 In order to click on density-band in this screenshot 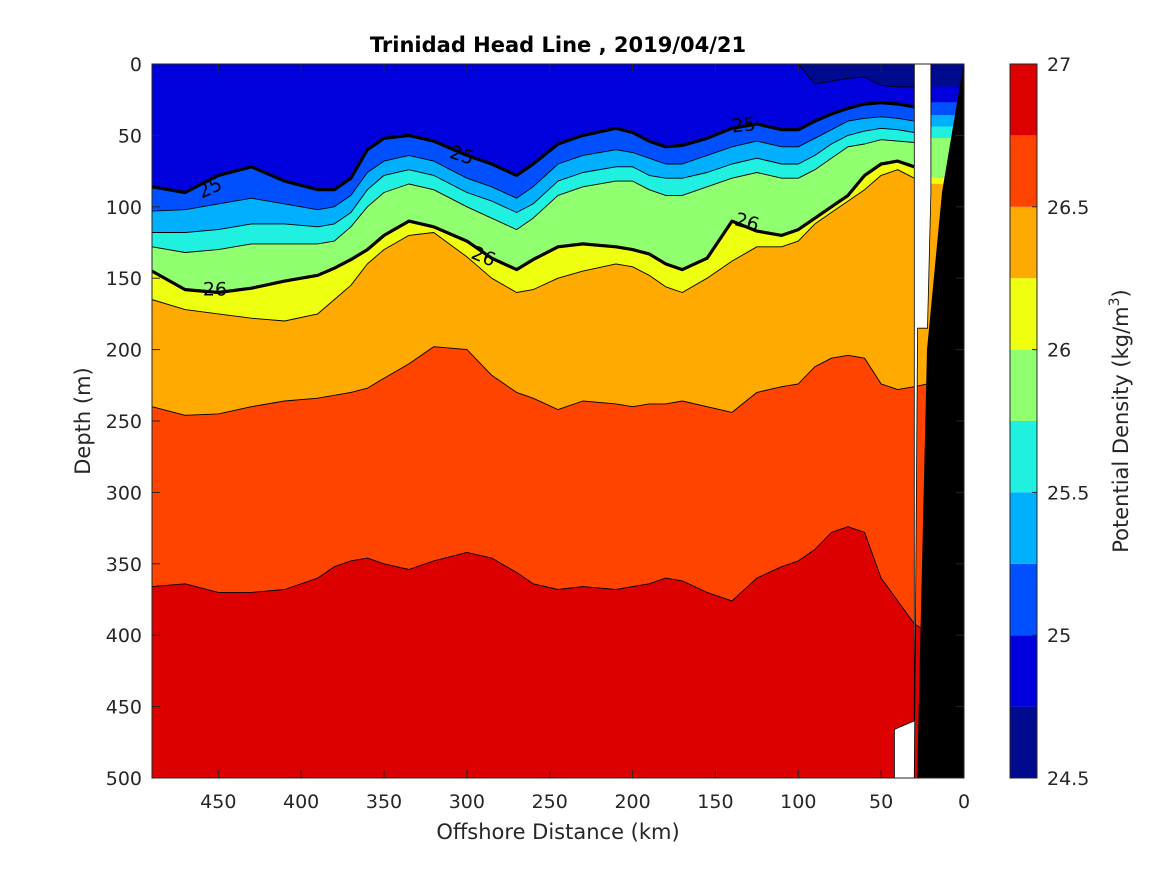, I will do `click(558, 76)`.